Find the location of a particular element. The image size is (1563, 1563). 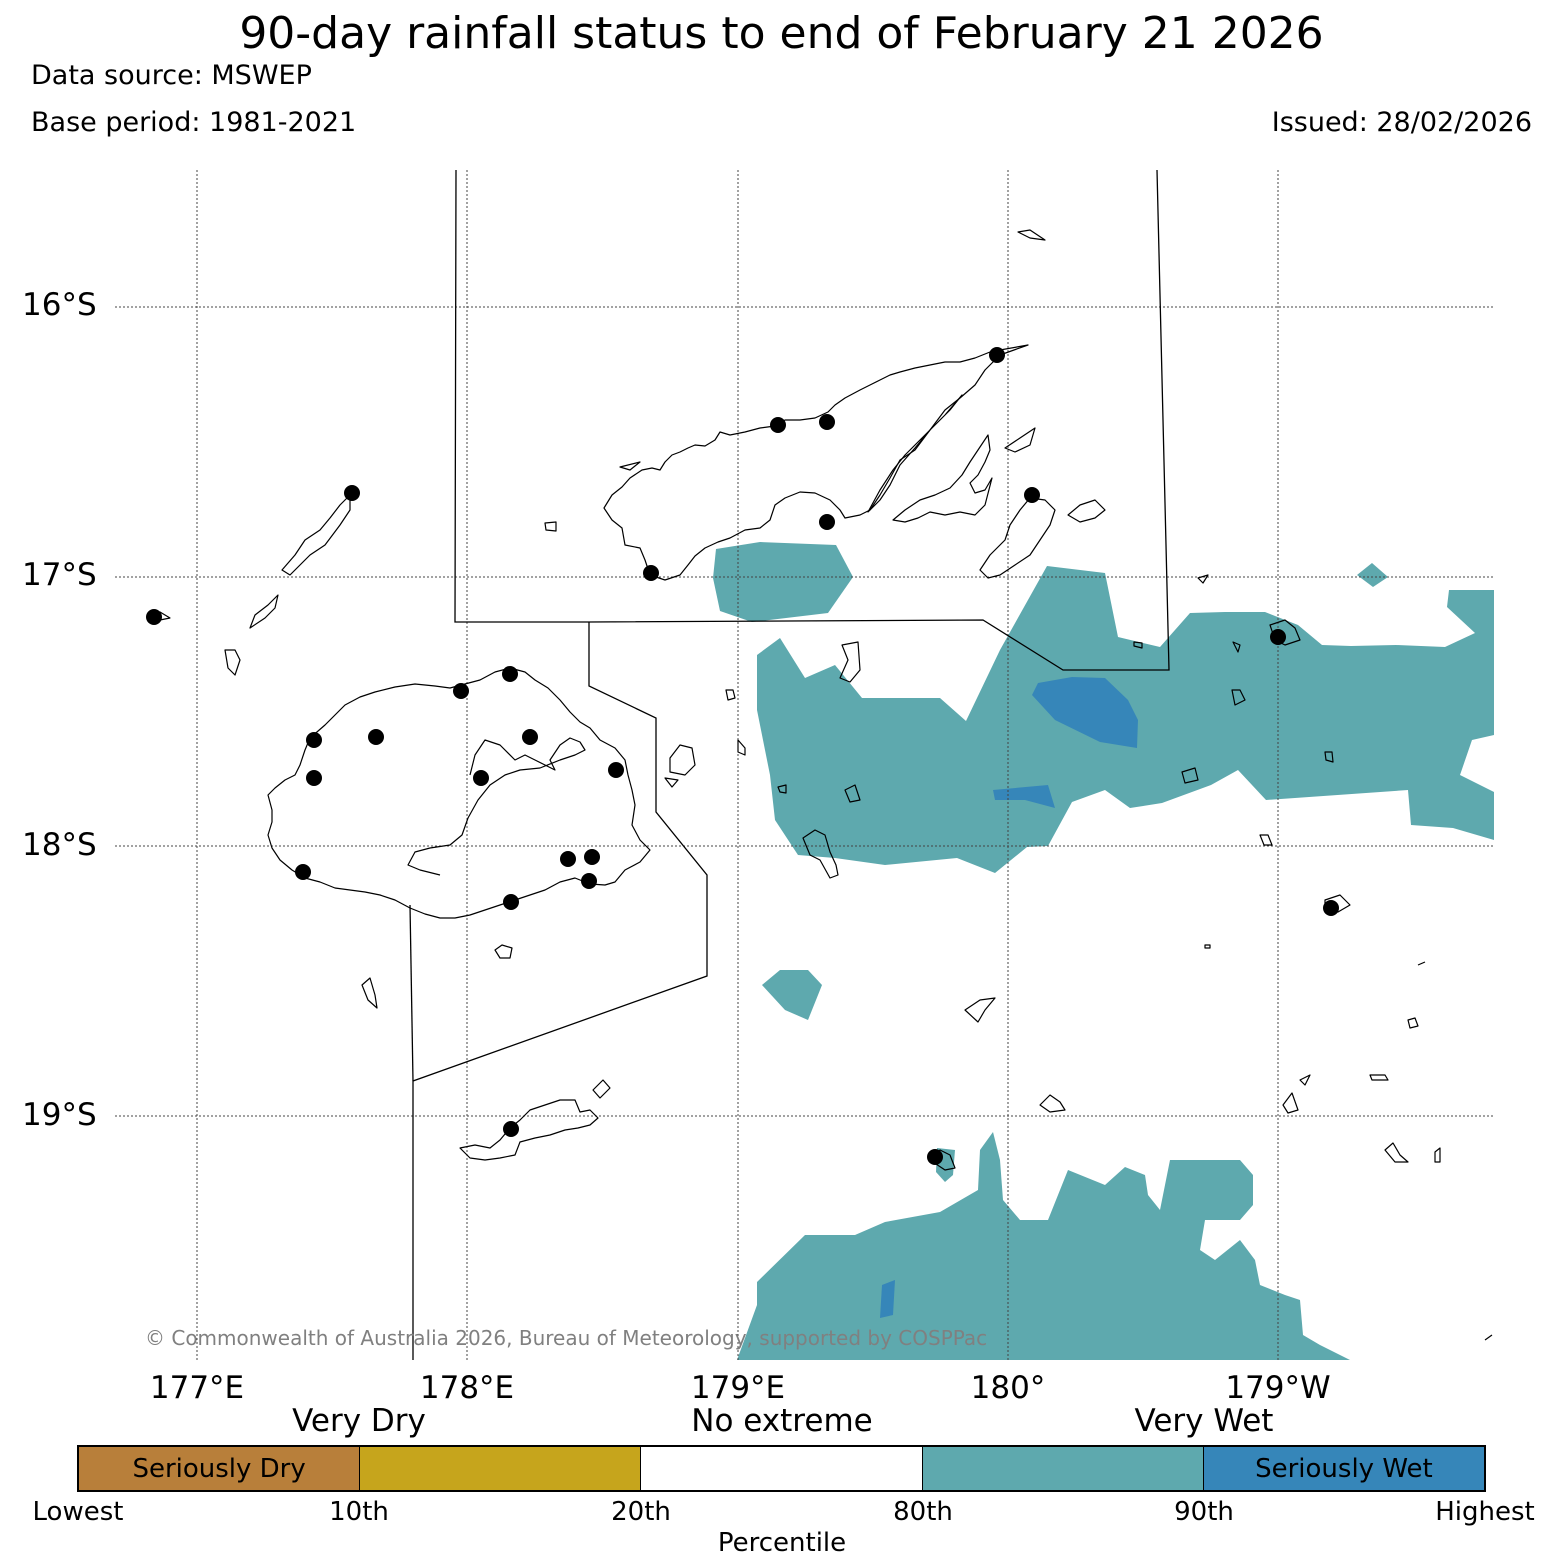

percentile-20th: 20th is located at coordinates (641, 1512).